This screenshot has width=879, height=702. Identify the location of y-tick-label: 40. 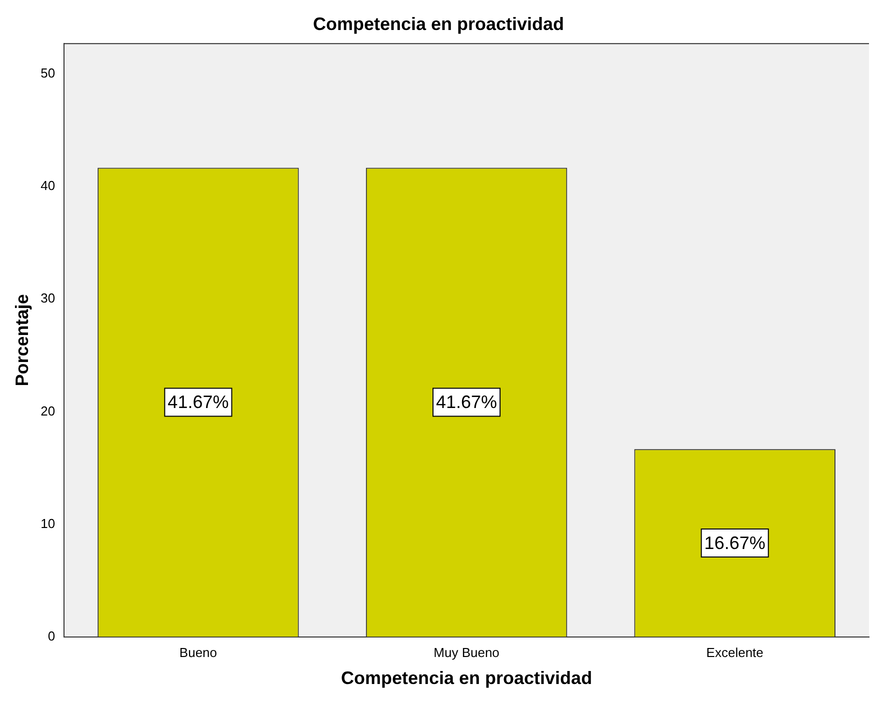
(48, 186).